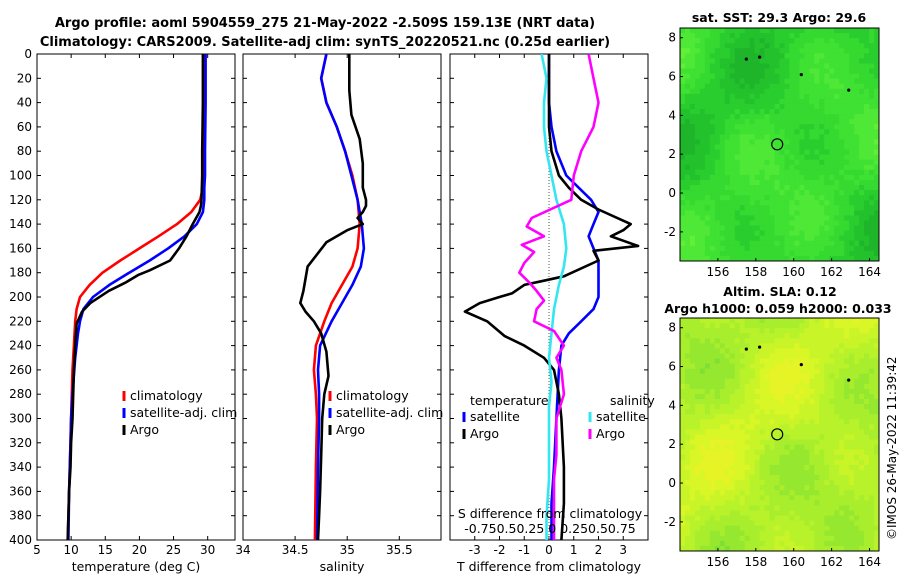  Describe the element at coordinates (20, 419) in the screenshot. I see `depth-tick-label: 300` at that location.